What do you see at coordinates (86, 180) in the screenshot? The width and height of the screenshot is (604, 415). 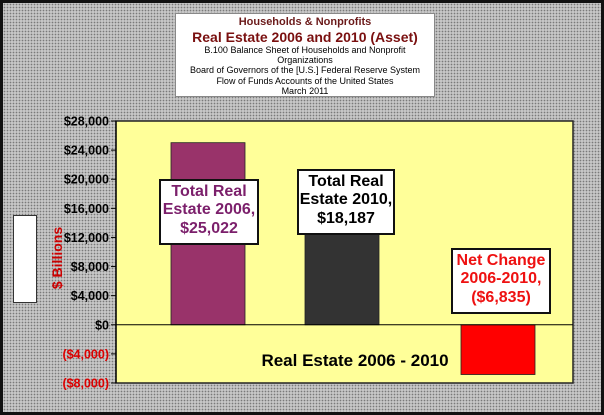 I see `y-tick-label: $20,000` at bounding box center [86, 180].